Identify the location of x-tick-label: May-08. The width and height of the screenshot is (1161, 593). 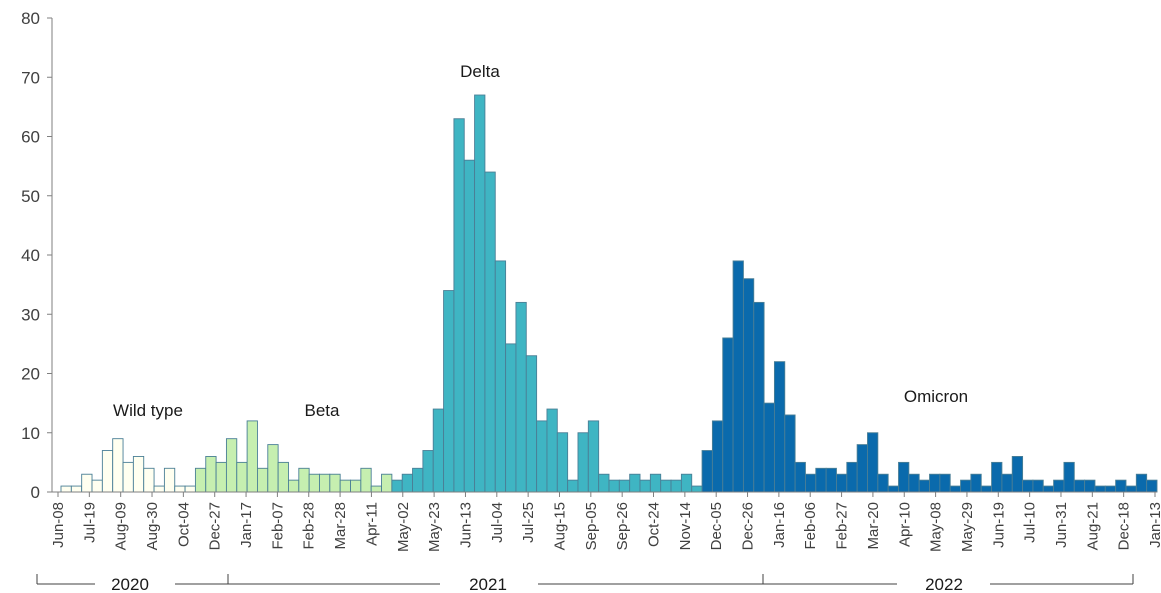
(936, 527).